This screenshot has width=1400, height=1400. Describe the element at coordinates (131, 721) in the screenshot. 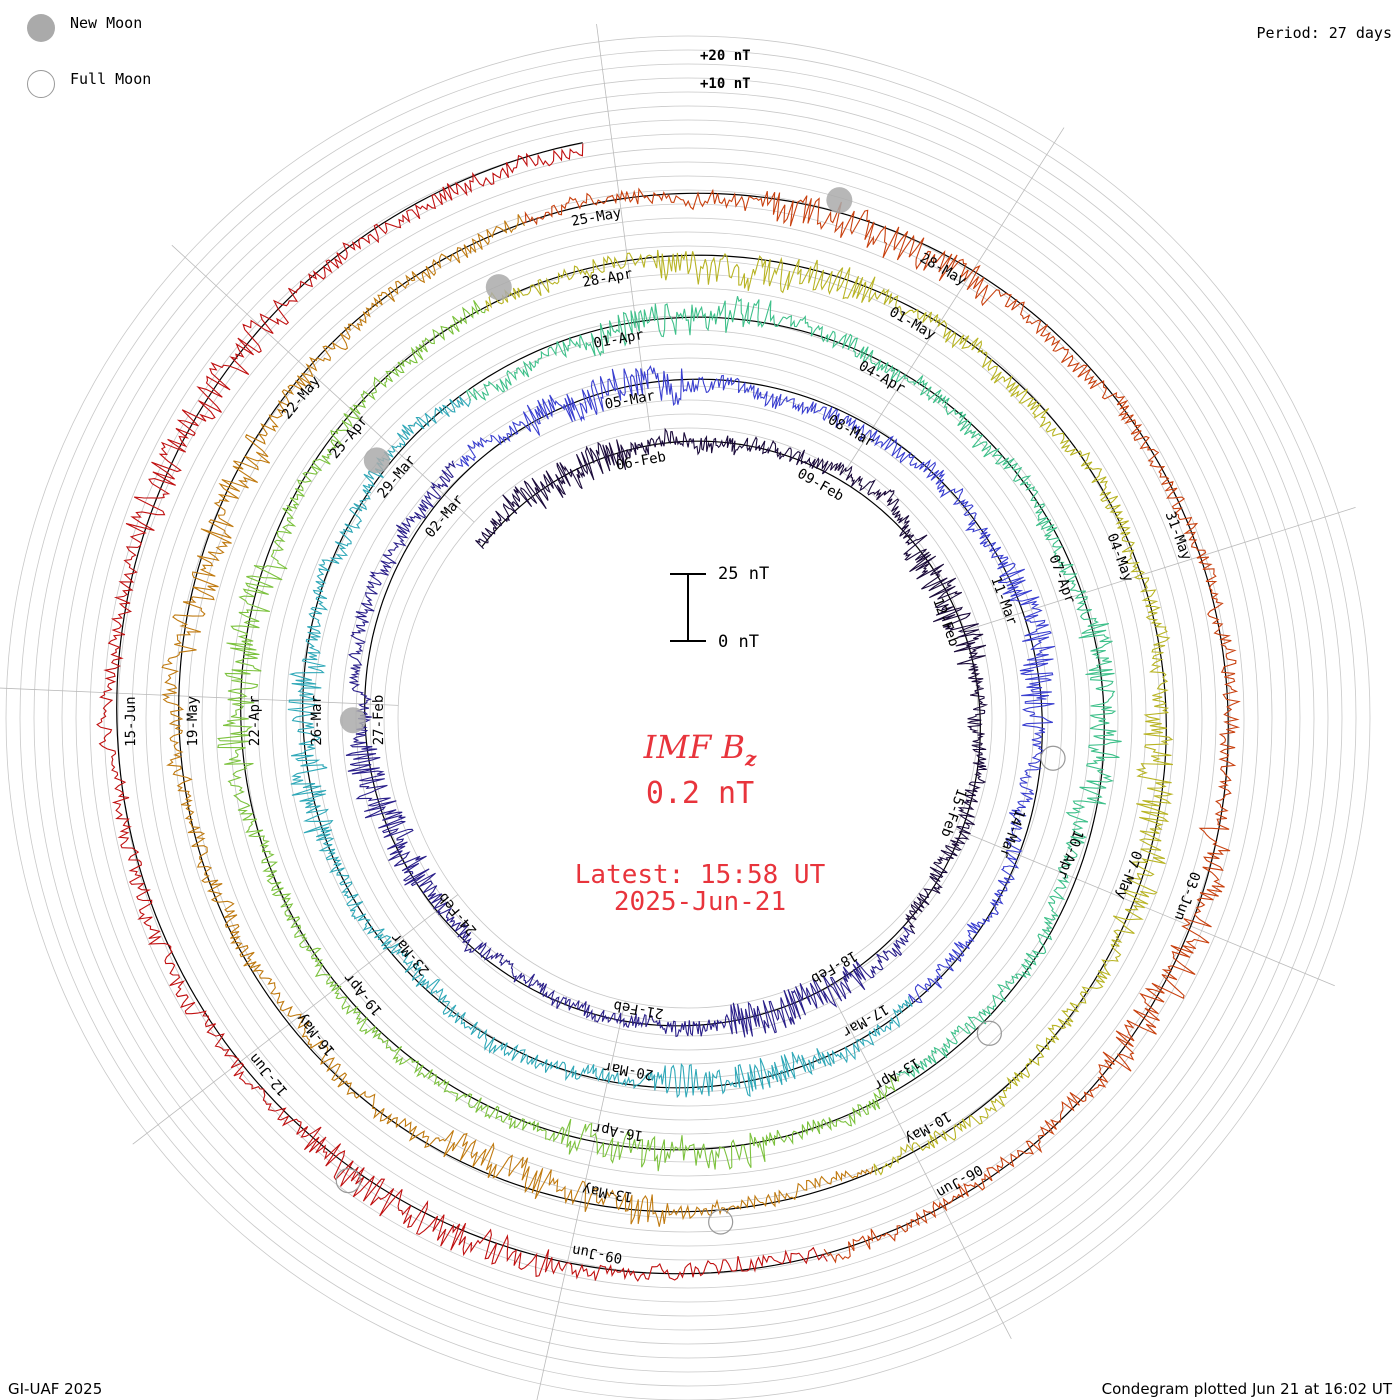

I see `date-label: 15-Jun` at that location.